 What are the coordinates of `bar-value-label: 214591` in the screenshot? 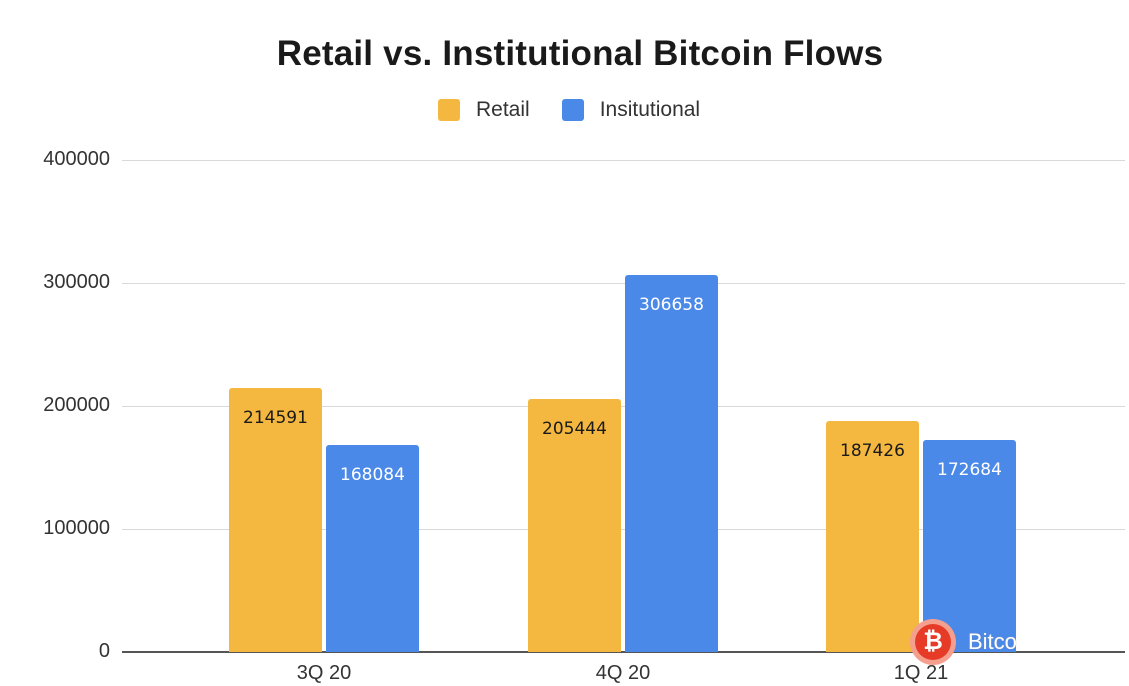 It's located at (275, 418).